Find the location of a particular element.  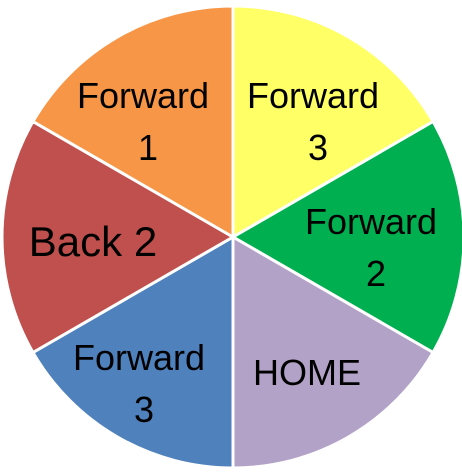

segment-label-forward-1: Forward 1 is located at coordinates (148, 121).